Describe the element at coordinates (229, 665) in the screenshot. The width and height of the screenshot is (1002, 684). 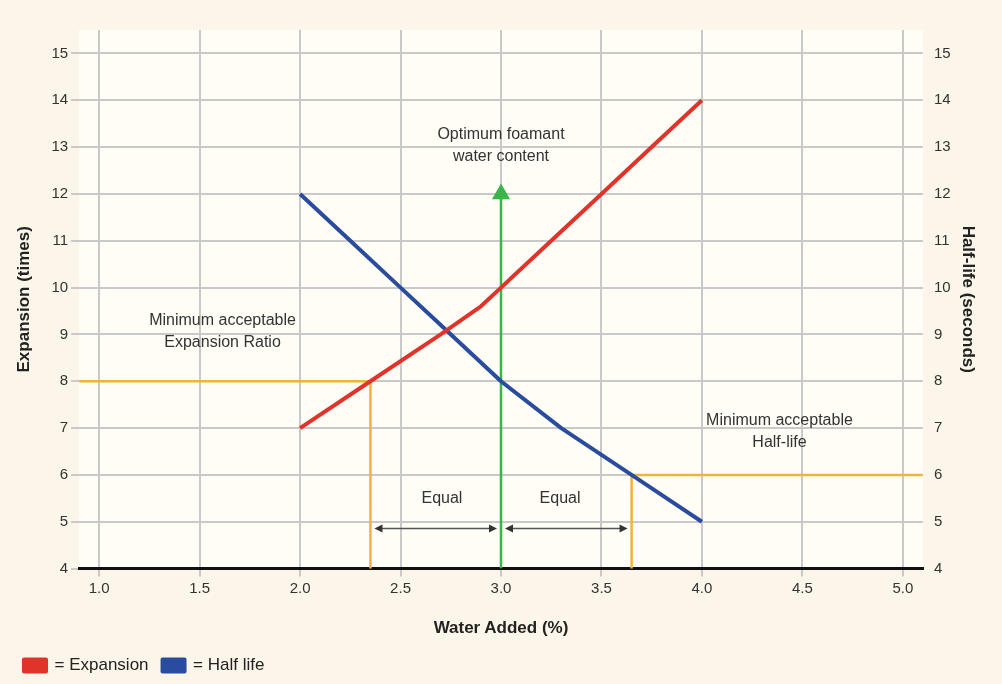
I see `legend-label: = Half life` at that location.